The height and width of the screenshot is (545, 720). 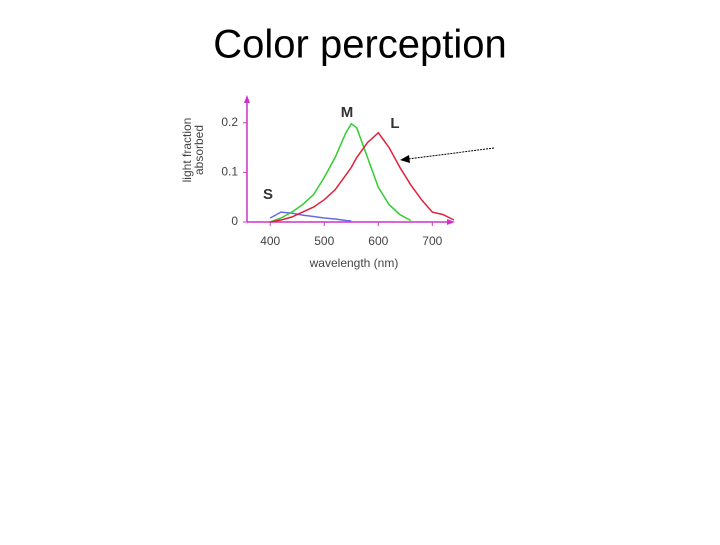 I want to click on y-axis-arrow, so click(x=247, y=99).